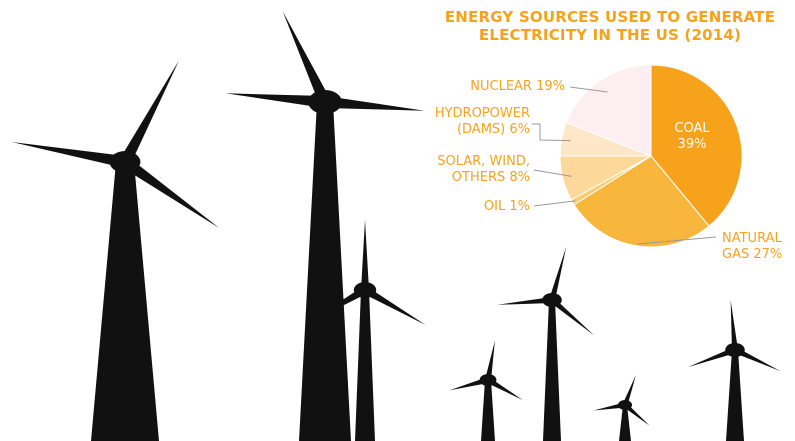 The height and width of the screenshot is (441, 795). I want to click on slice-label-solar-wind-line-2: OTHERS 8%, so click(490, 177).